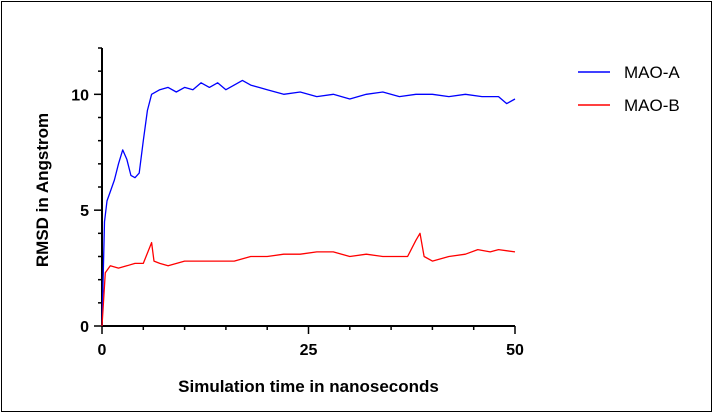 The width and height of the screenshot is (715, 415). I want to click on x-tick-label: 0, so click(102, 350).